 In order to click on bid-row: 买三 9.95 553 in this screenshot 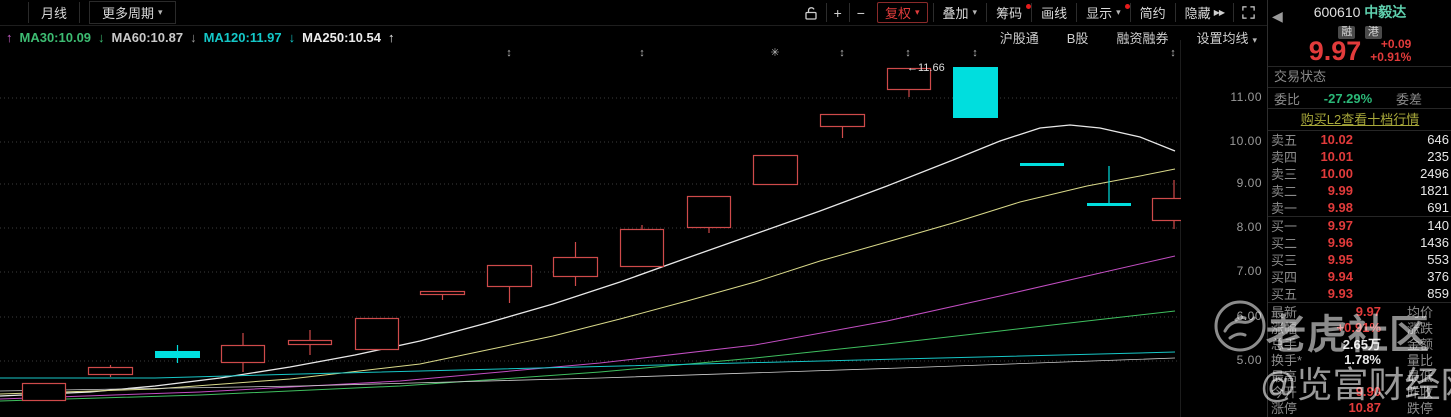, I will do `click(1359, 259)`.